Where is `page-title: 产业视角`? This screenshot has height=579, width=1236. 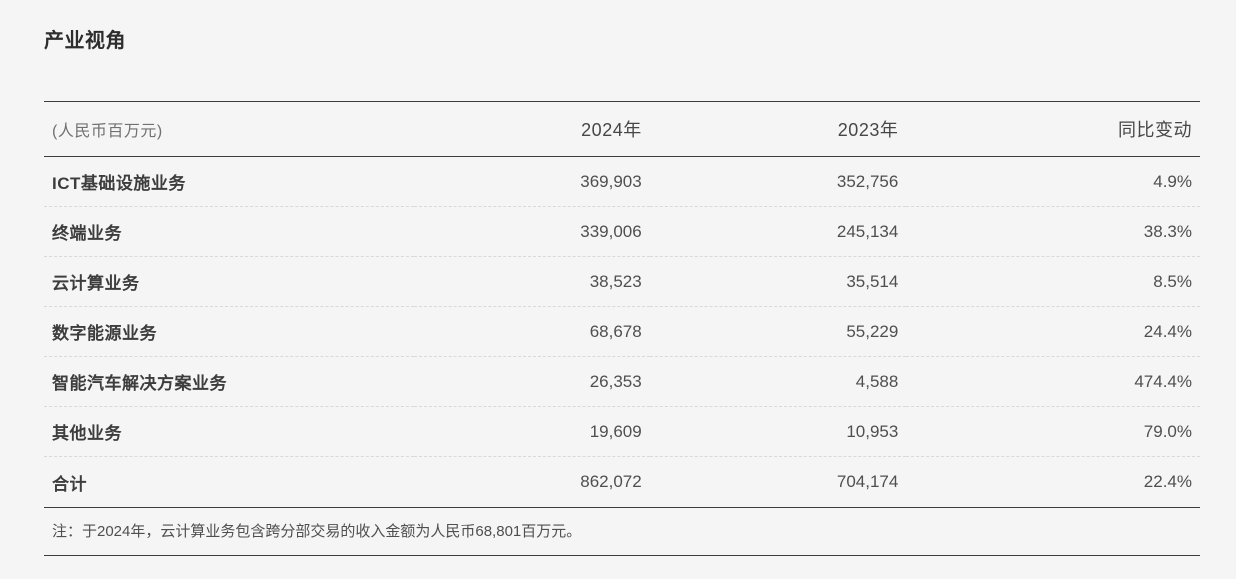 page-title: 产业视角 is located at coordinates (85, 41).